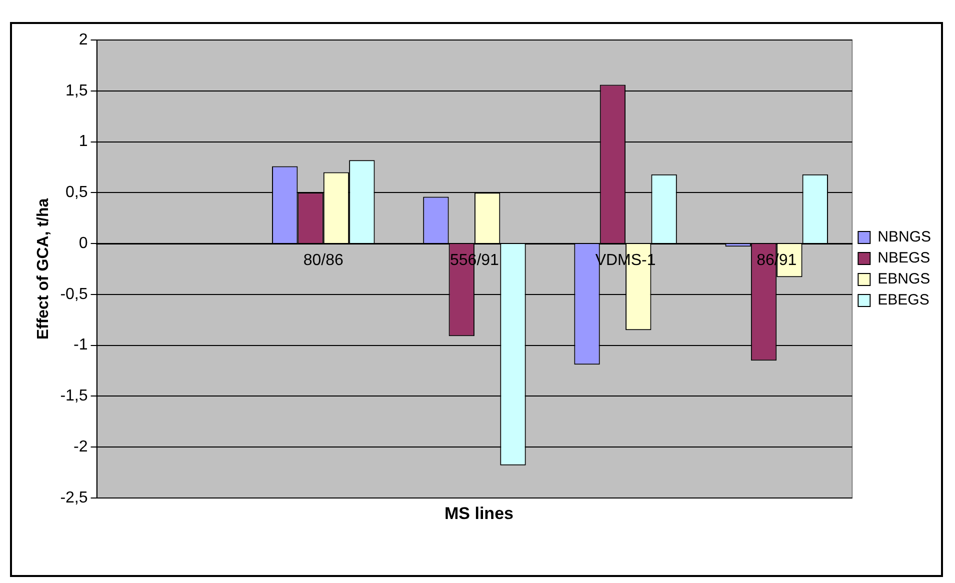 This screenshot has width=955, height=583. What do you see at coordinates (74, 497) in the screenshot?
I see `y-tick-label: -2,5` at bounding box center [74, 497].